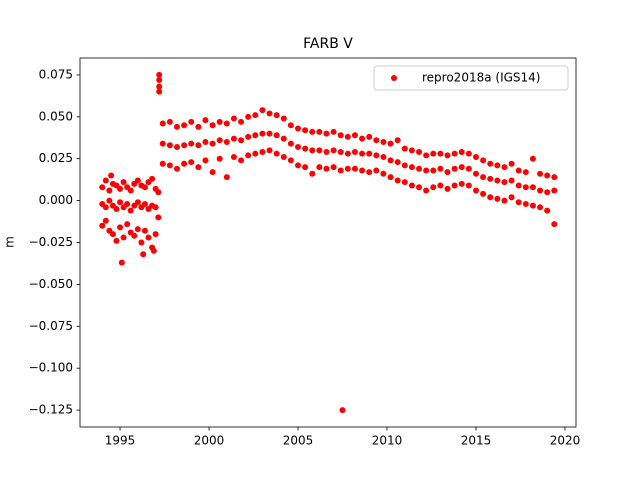 The height and width of the screenshot is (480, 640). Describe the element at coordinates (51, 326) in the screenshot. I see `y-tick-label: −0.075` at that location.